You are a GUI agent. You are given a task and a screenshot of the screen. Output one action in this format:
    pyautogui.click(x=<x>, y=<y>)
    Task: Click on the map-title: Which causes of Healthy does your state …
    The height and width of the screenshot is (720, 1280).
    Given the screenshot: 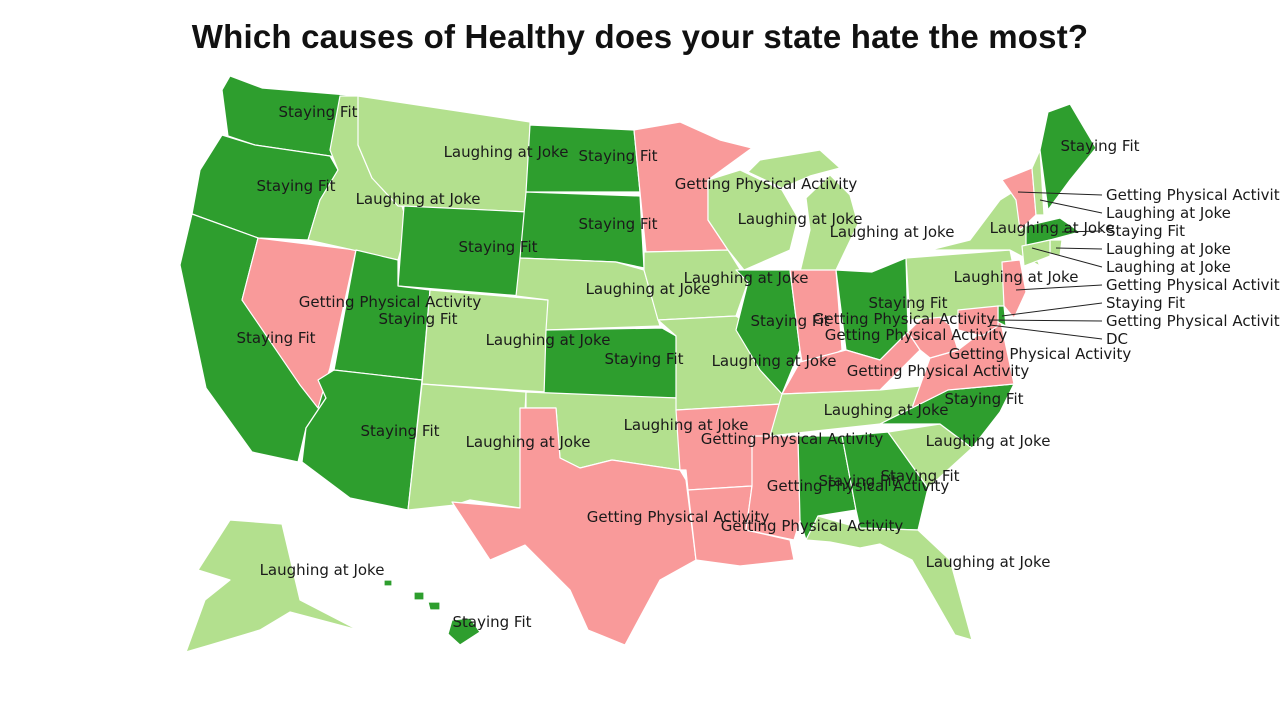 What is the action you would take?
    pyautogui.click(x=640, y=36)
    